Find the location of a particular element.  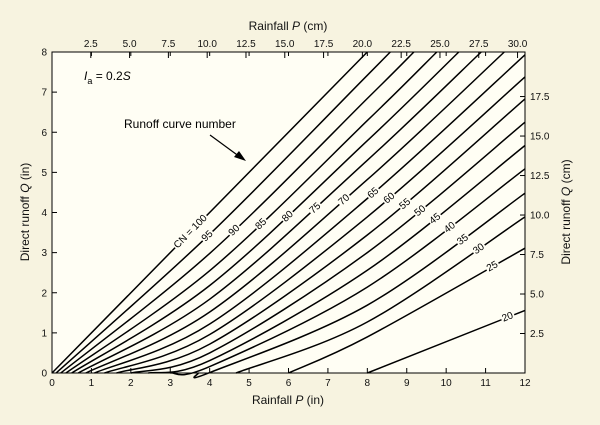

x-tick-label-top: 2.5 is located at coordinates (91, 44).